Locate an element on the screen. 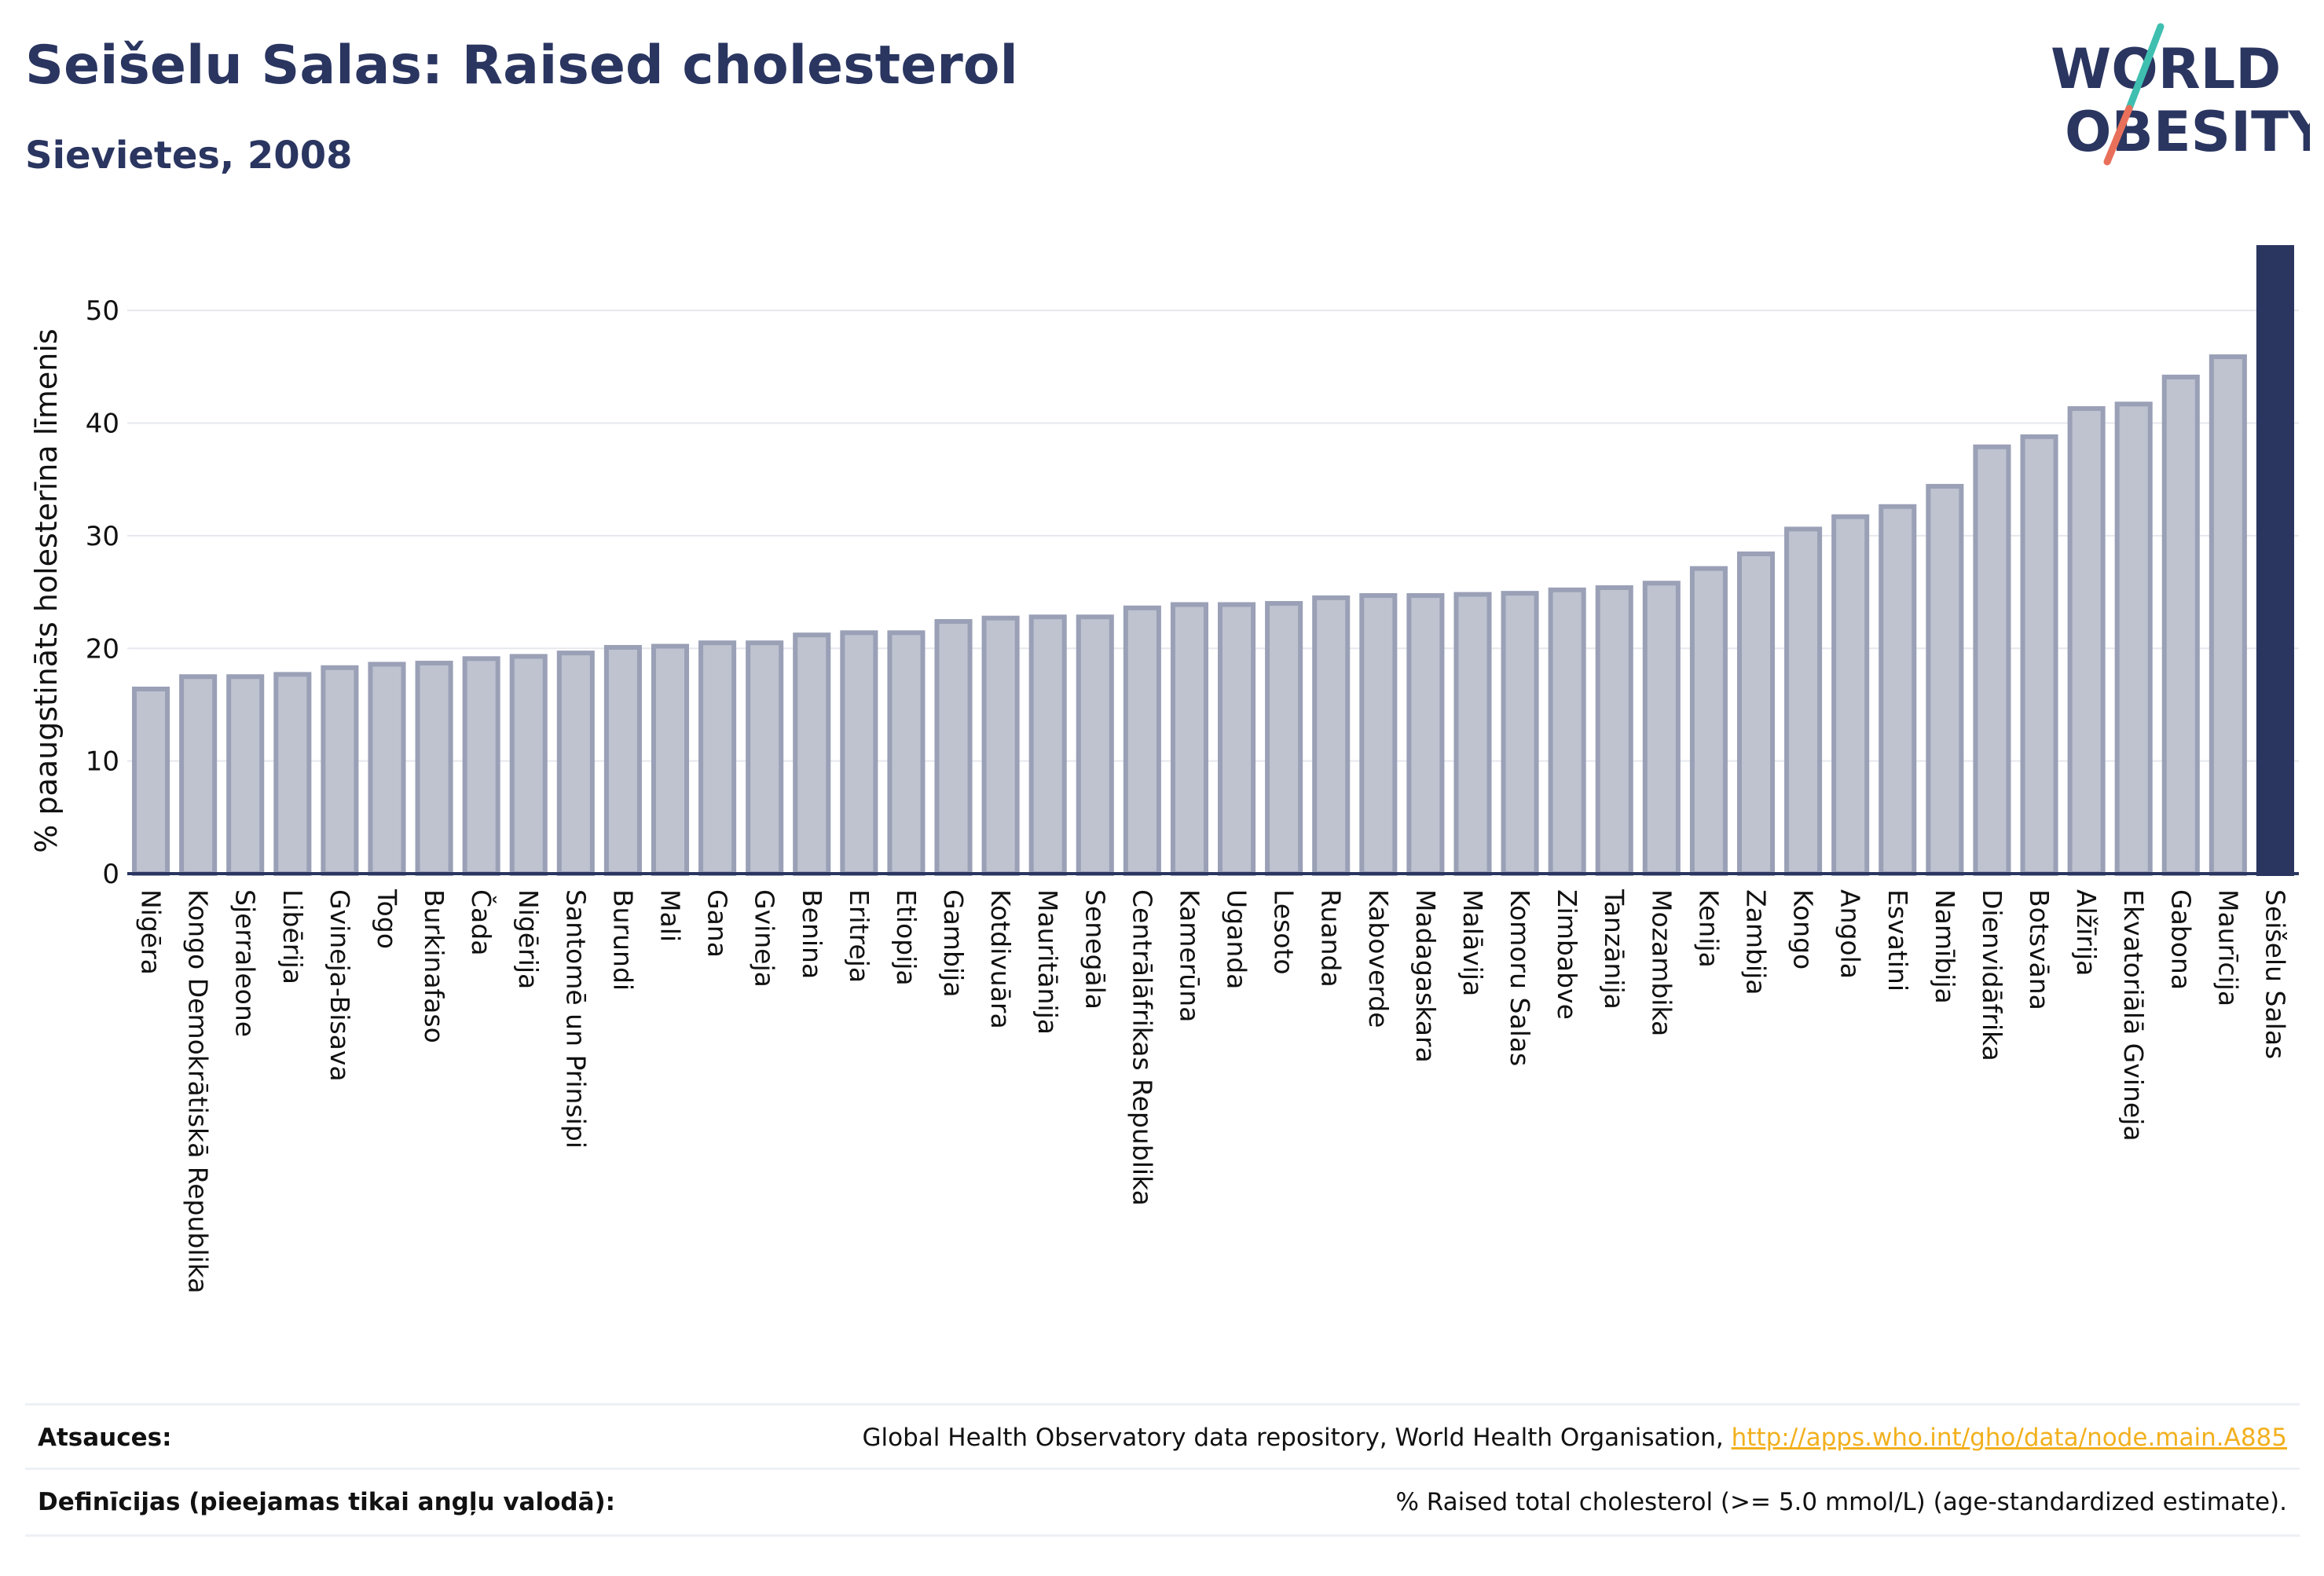 Image resolution: width=2324 pixels, height=1576 pixels. x-tick-label: Angola is located at coordinates (1850, 934).